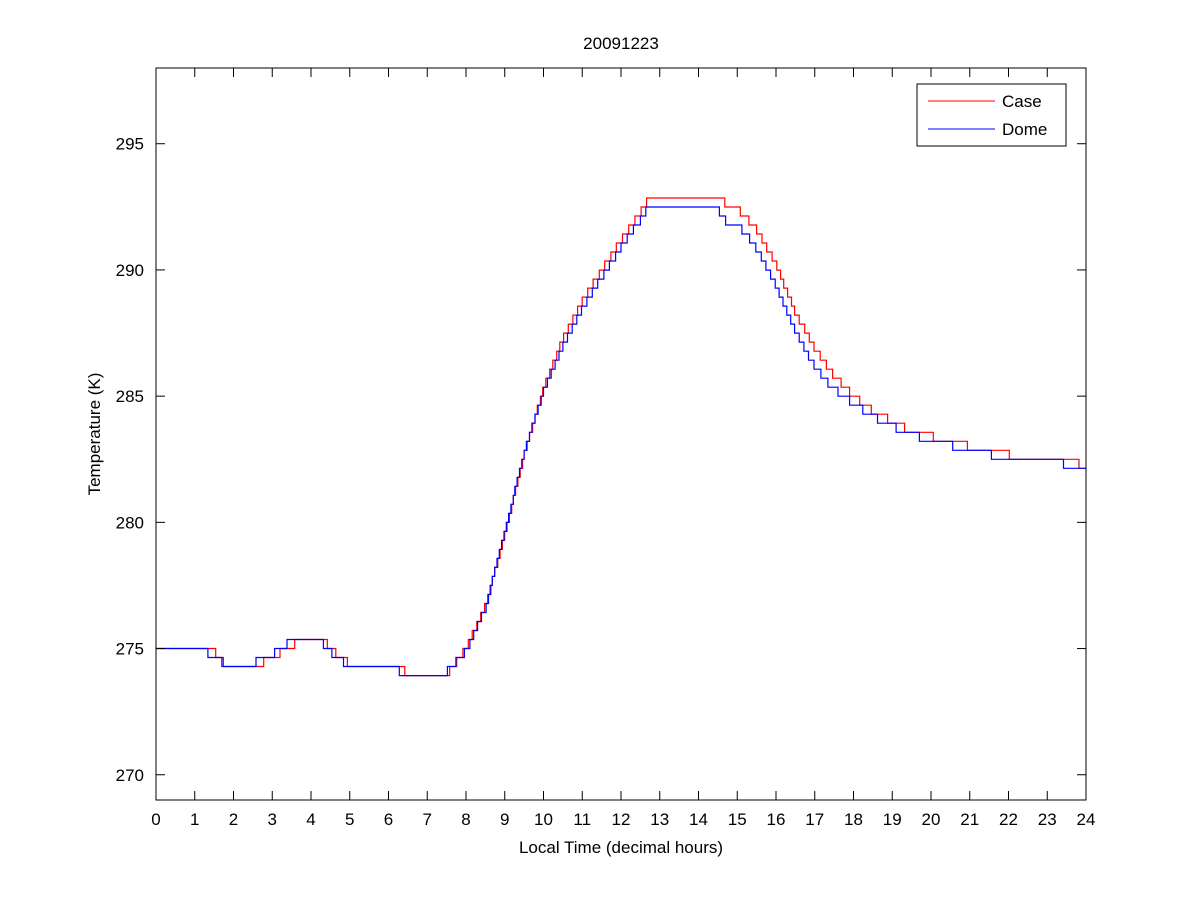 The image size is (1200, 905). What do you see at coordinates (931, 819) in the screenshot?
I see `x-tick-label: 20` at bounding box center [931, 819].